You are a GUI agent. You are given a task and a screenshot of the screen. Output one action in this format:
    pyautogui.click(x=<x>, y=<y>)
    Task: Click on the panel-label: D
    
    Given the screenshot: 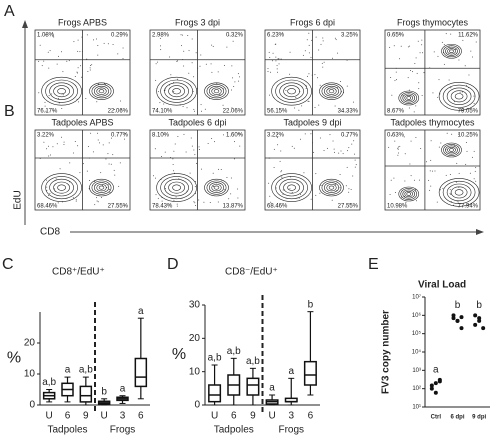 What is the action you would take?
    pyautogui.click(x=173, y=264)
    